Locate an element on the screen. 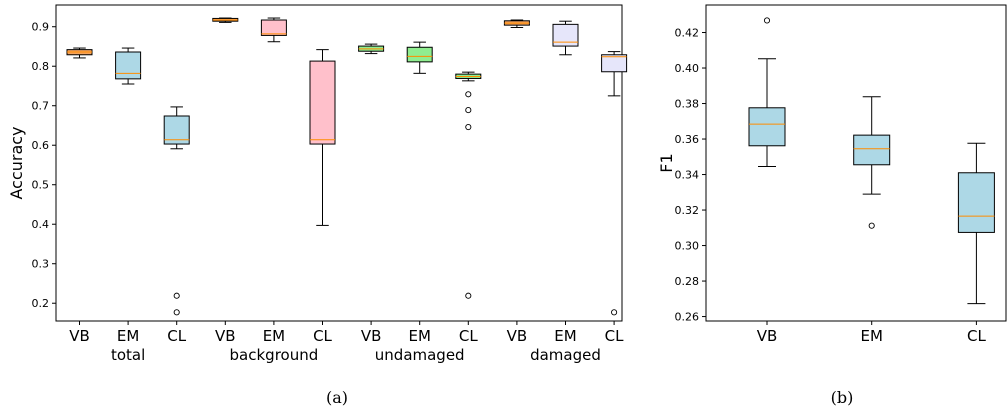 The image size is (1008, 411). panel-a-y-tick-label: 0.9 is located at coordinates (41, 27).